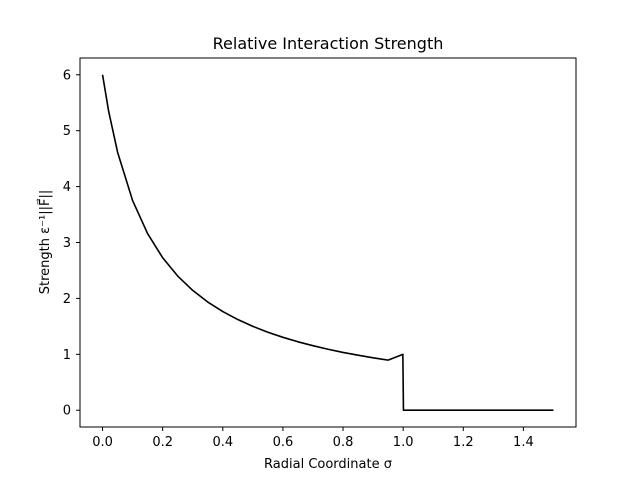 The height and width of the screenshot is (480, 640). I want to click on y-tick-label: 3, so click(67, 243).